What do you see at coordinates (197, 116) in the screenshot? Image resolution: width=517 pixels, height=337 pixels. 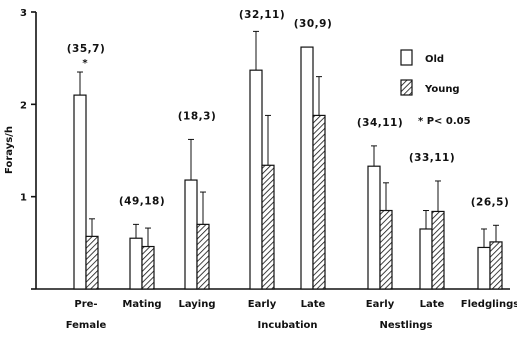 I see `sample-size-label: (18,3)` at bounding box center [197, 116].